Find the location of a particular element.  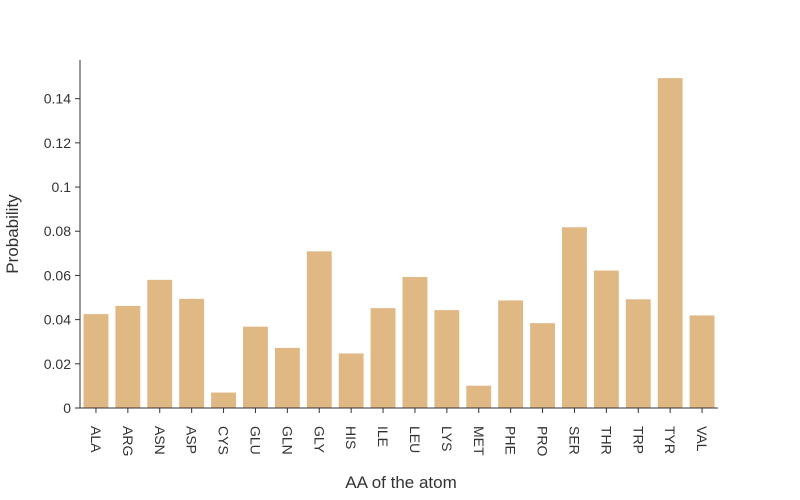

x-tick-label: ASN is located at coordinates (160, 440).